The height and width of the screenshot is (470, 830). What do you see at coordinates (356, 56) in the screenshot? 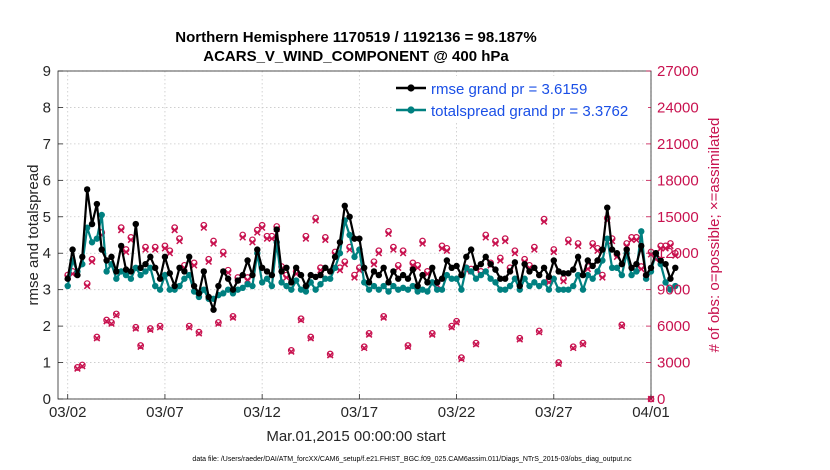
I see `chart-subtitle: ACARS_V_WIND_COMPONENT @ 400 hPa` at bounding box center [356, 56].